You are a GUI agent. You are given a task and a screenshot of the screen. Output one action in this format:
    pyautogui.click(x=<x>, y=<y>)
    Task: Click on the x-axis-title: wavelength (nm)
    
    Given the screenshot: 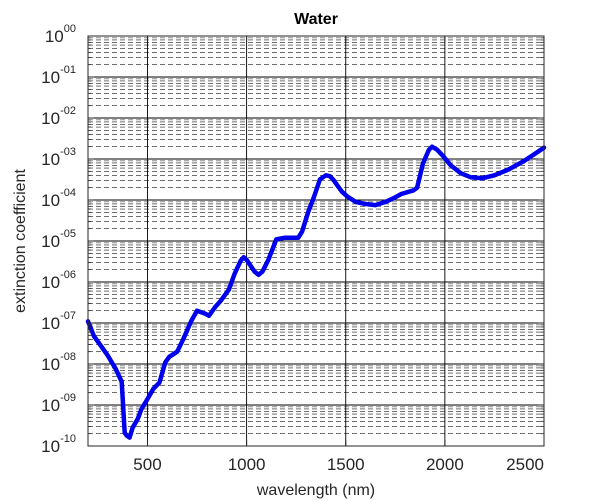 What is the action you would take?
    pyautogui.click(x=315, y=490)
    